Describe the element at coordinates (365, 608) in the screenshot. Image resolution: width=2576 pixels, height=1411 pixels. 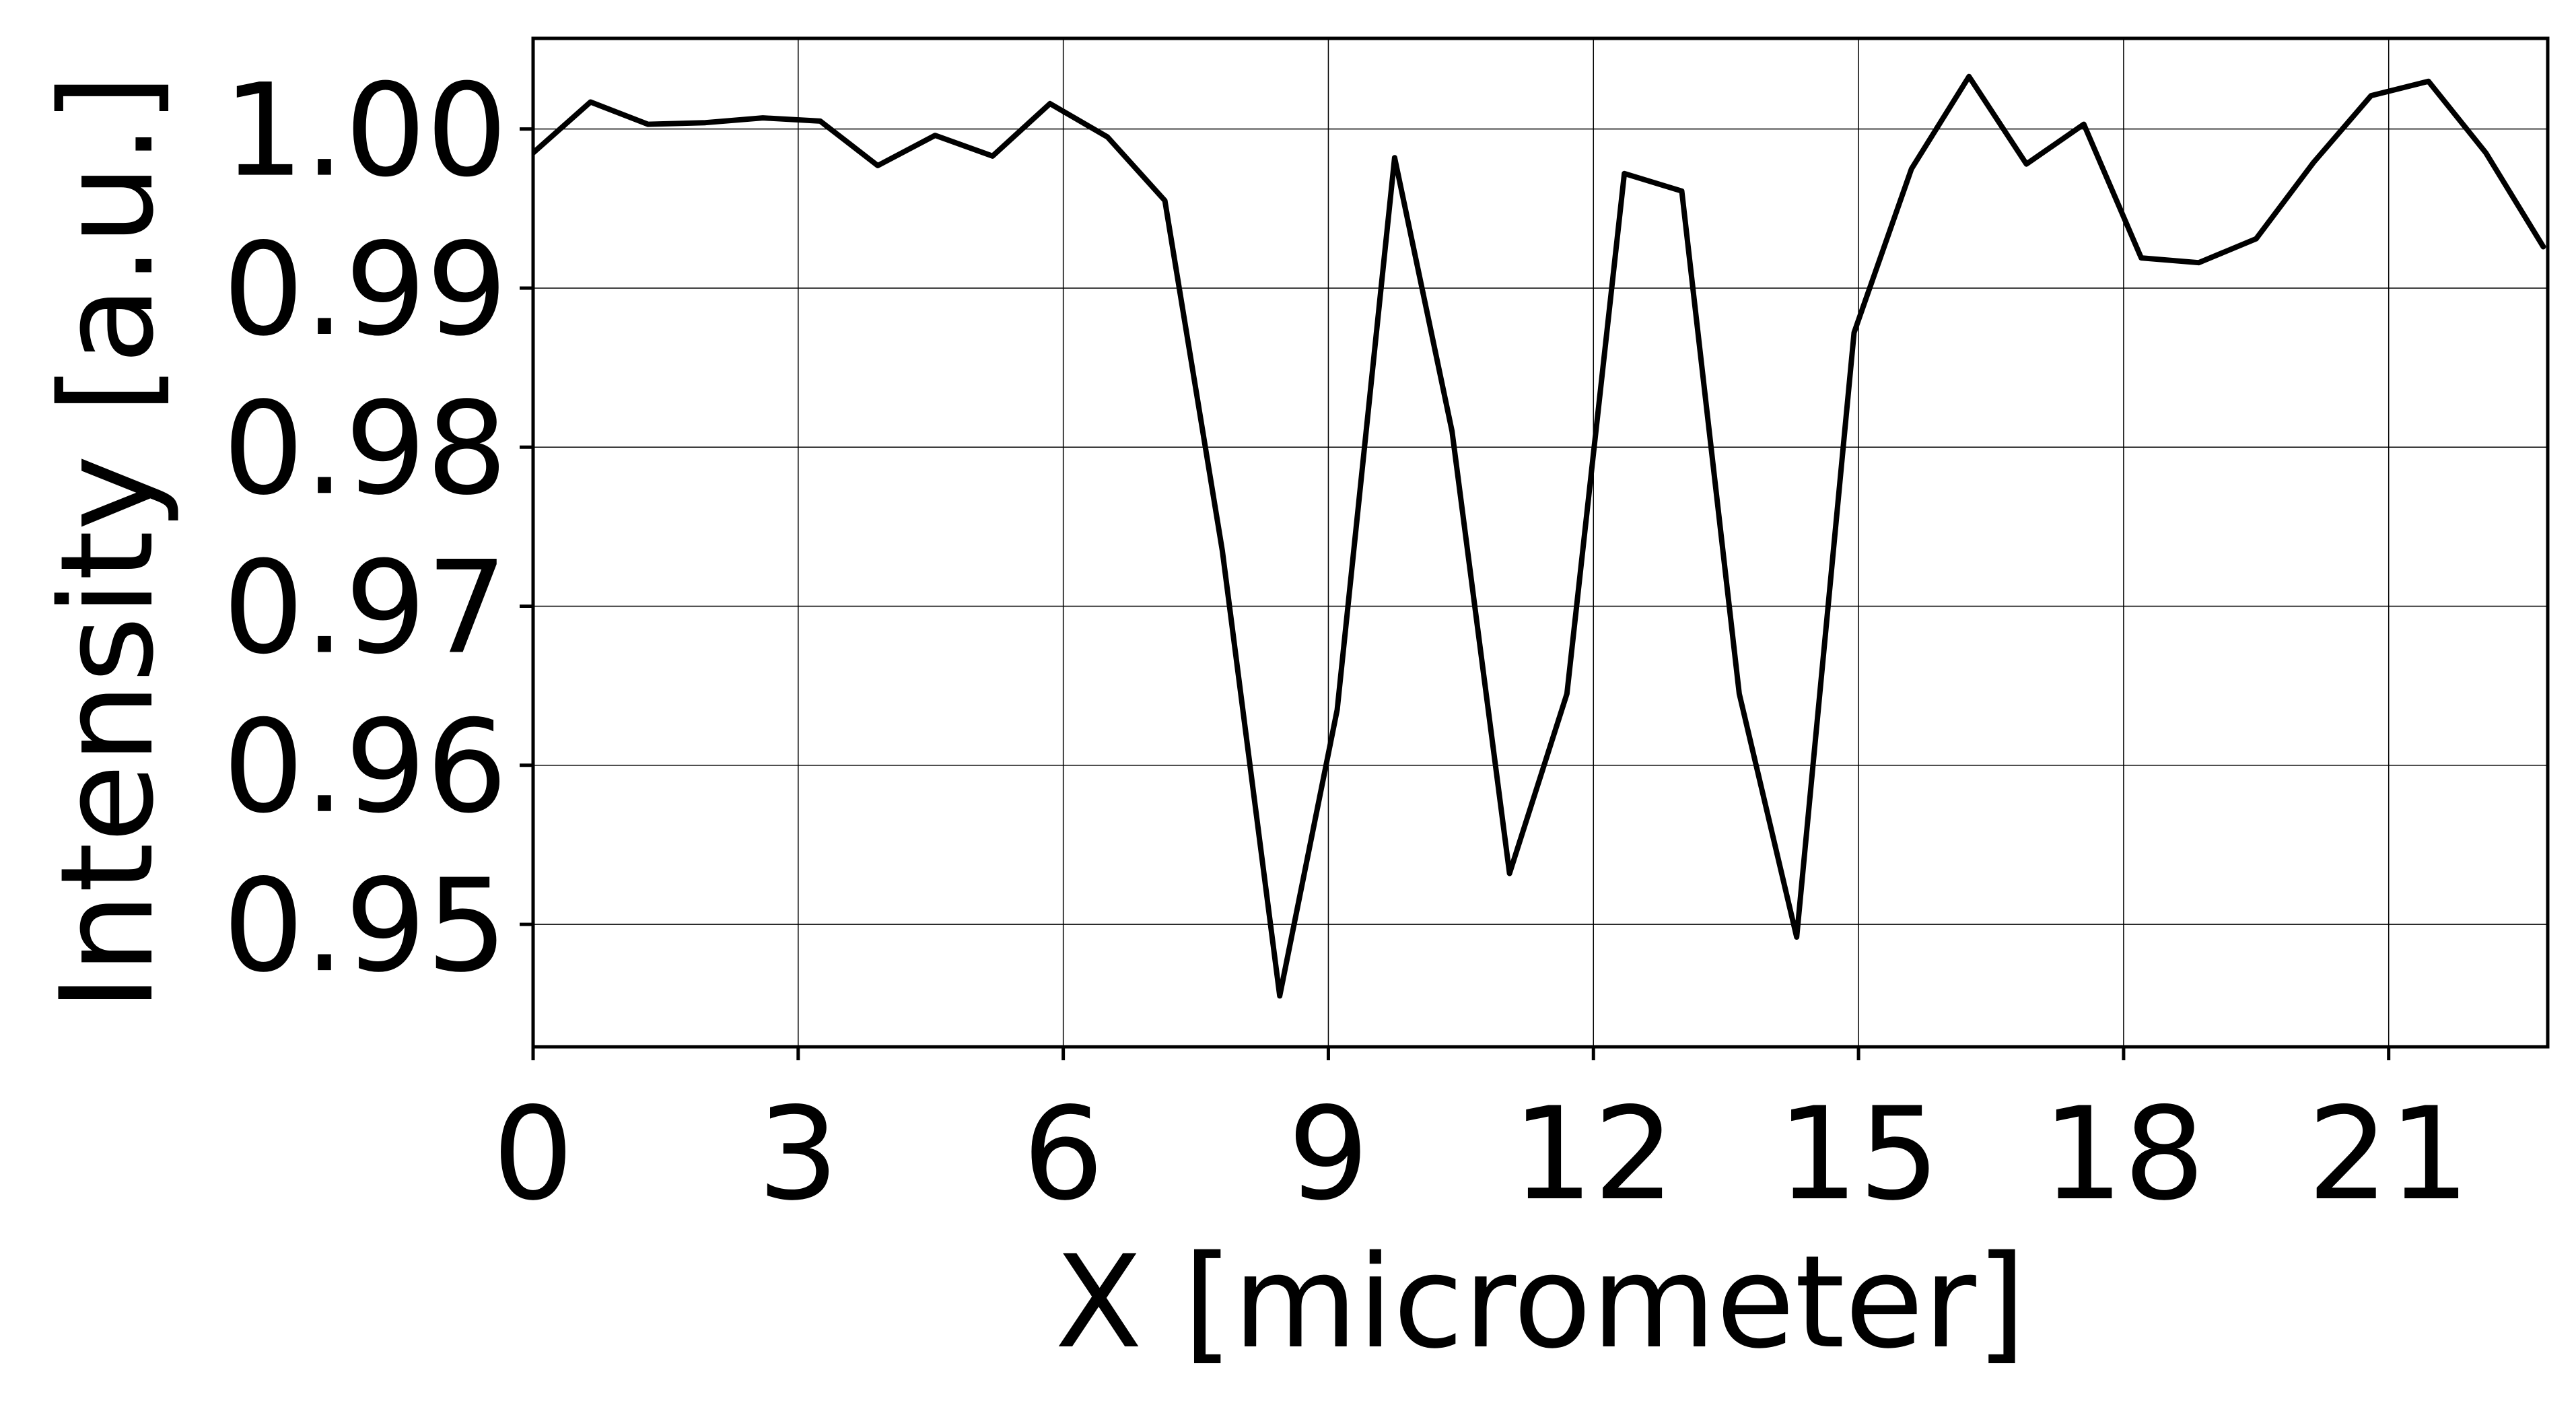
I see `y-tick-label: 0.97` at that location.